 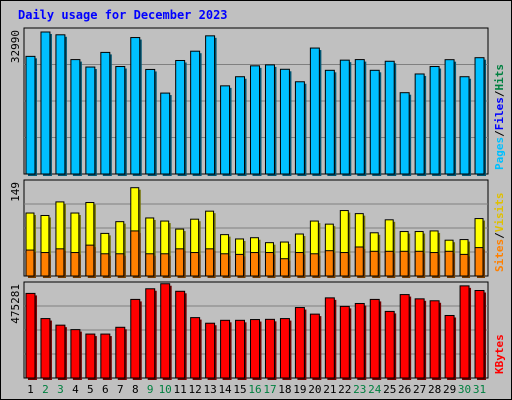 I want to click on x-tick-label: 21, so click(x=329, y=389).